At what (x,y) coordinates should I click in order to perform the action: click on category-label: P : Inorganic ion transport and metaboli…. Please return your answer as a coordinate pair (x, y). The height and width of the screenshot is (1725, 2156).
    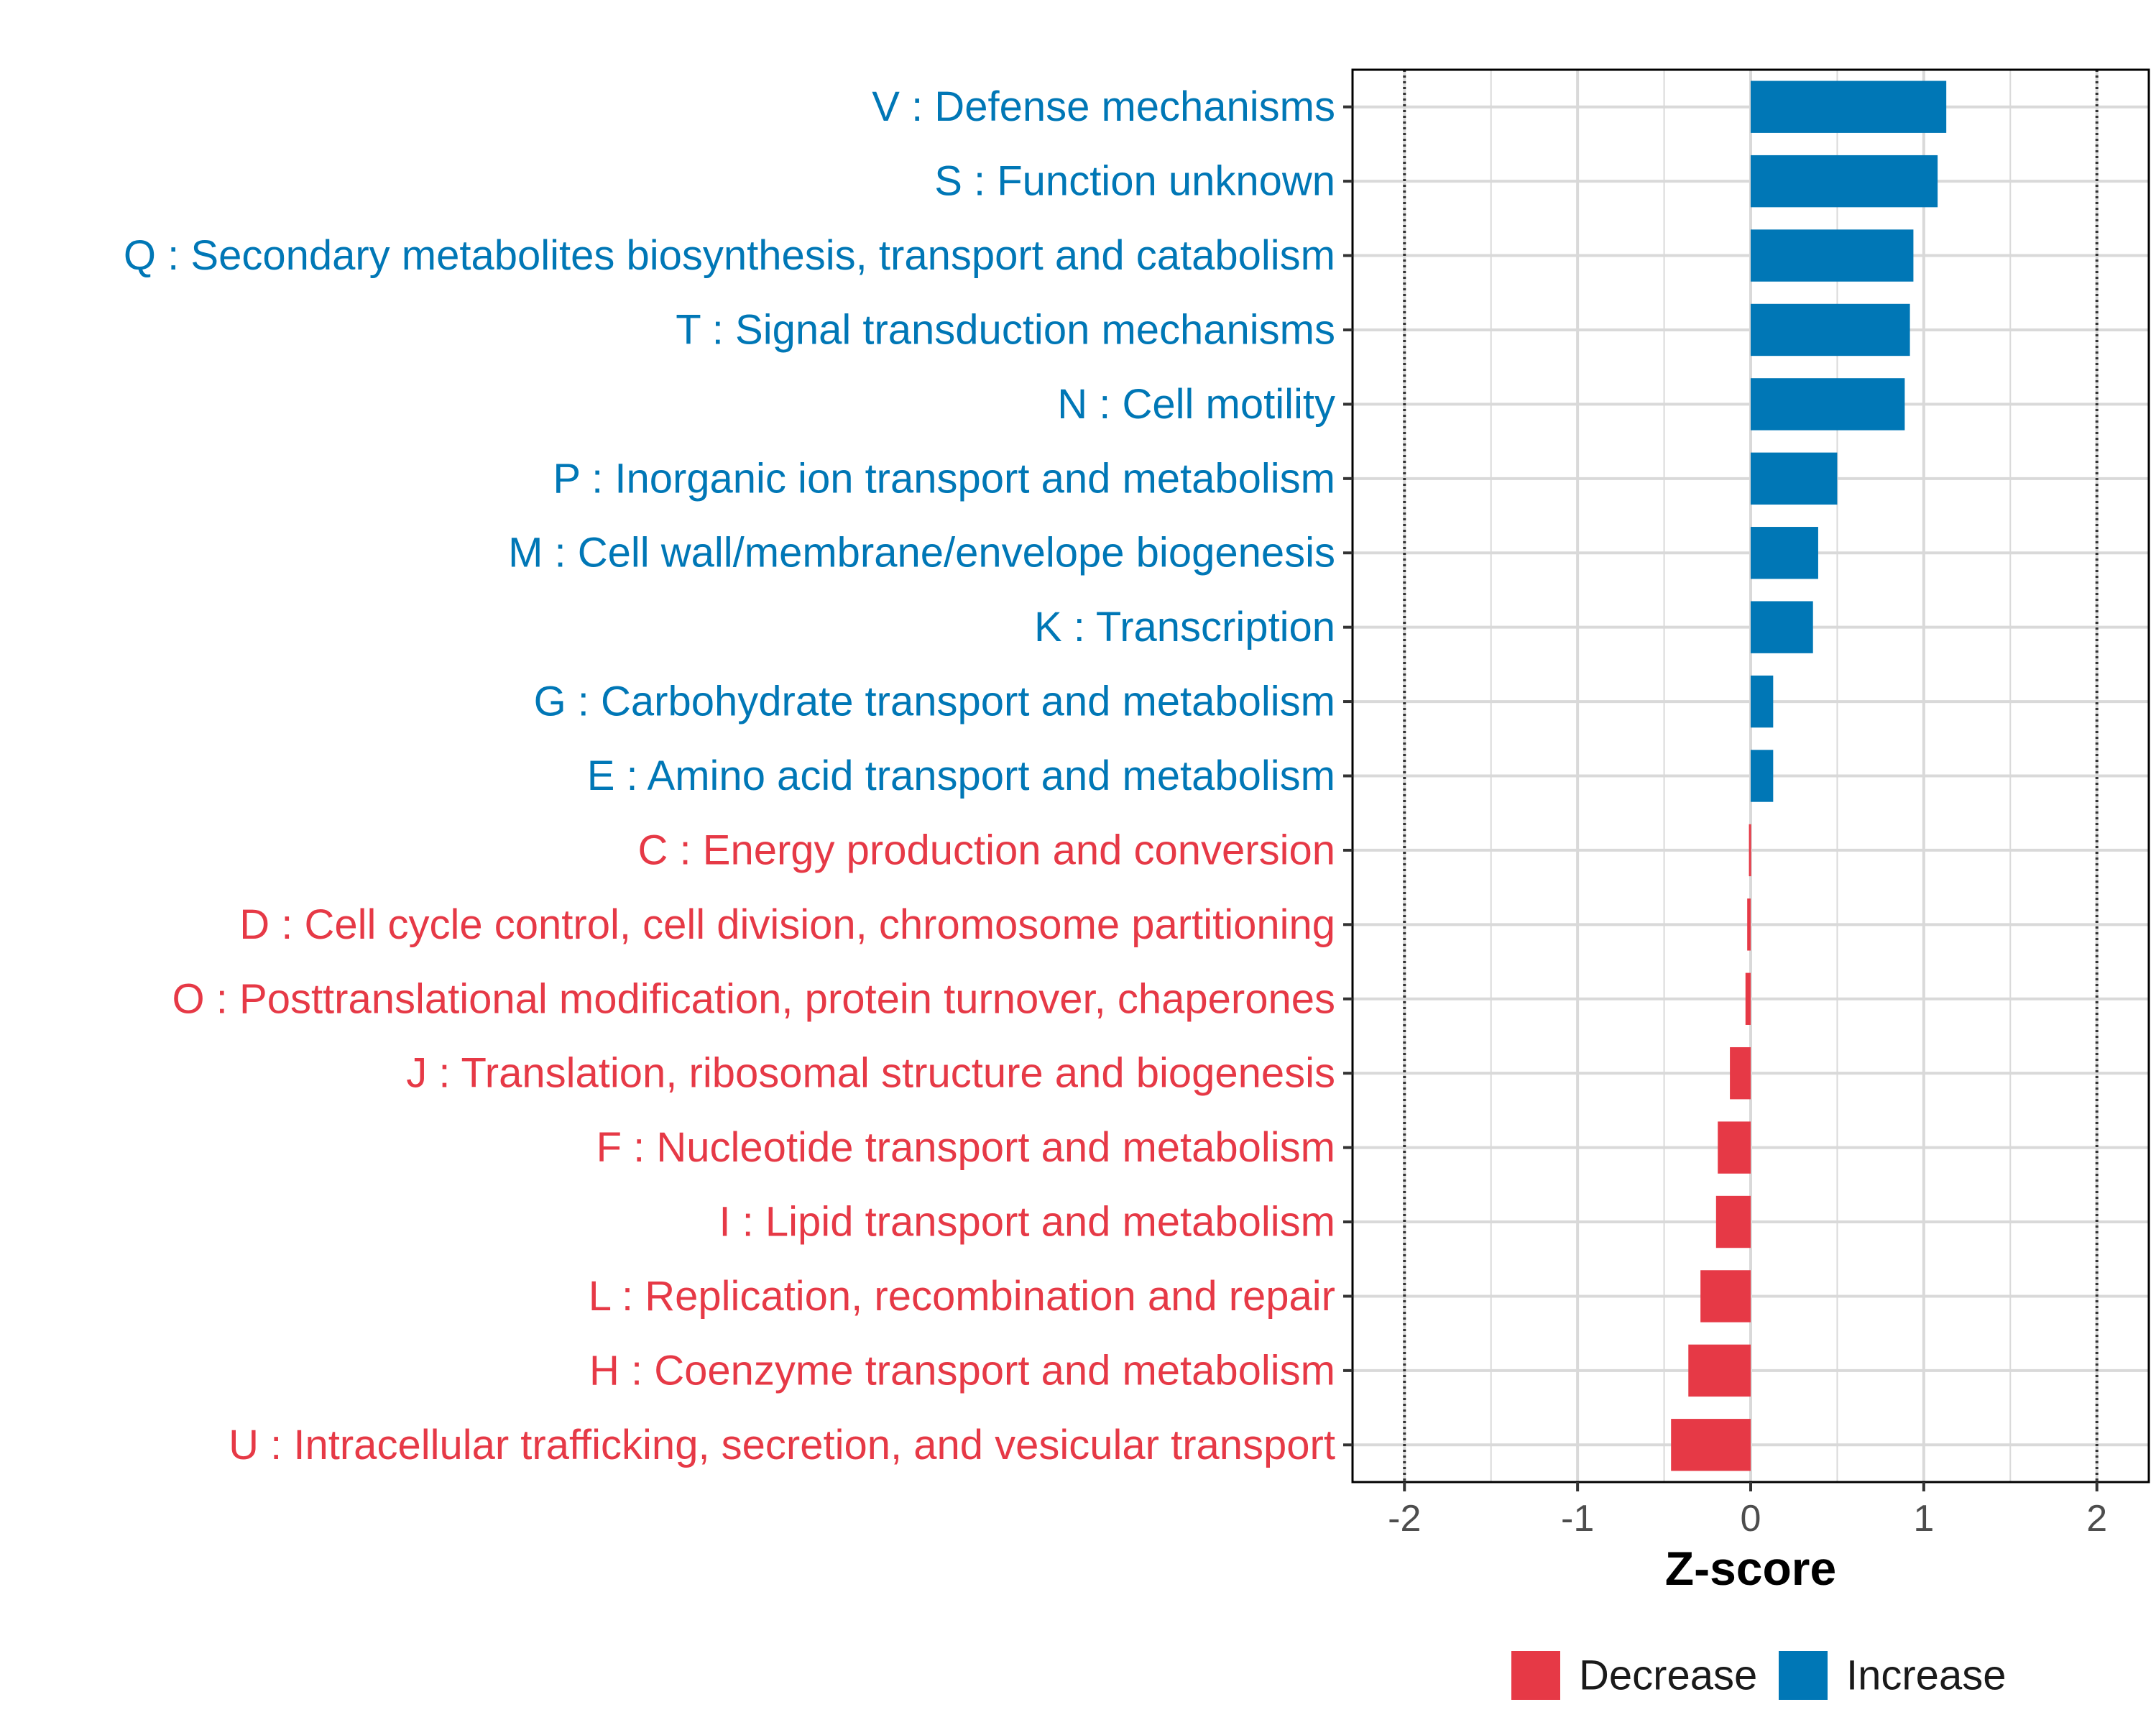
    Looking at the image, I should click on (944, 478).